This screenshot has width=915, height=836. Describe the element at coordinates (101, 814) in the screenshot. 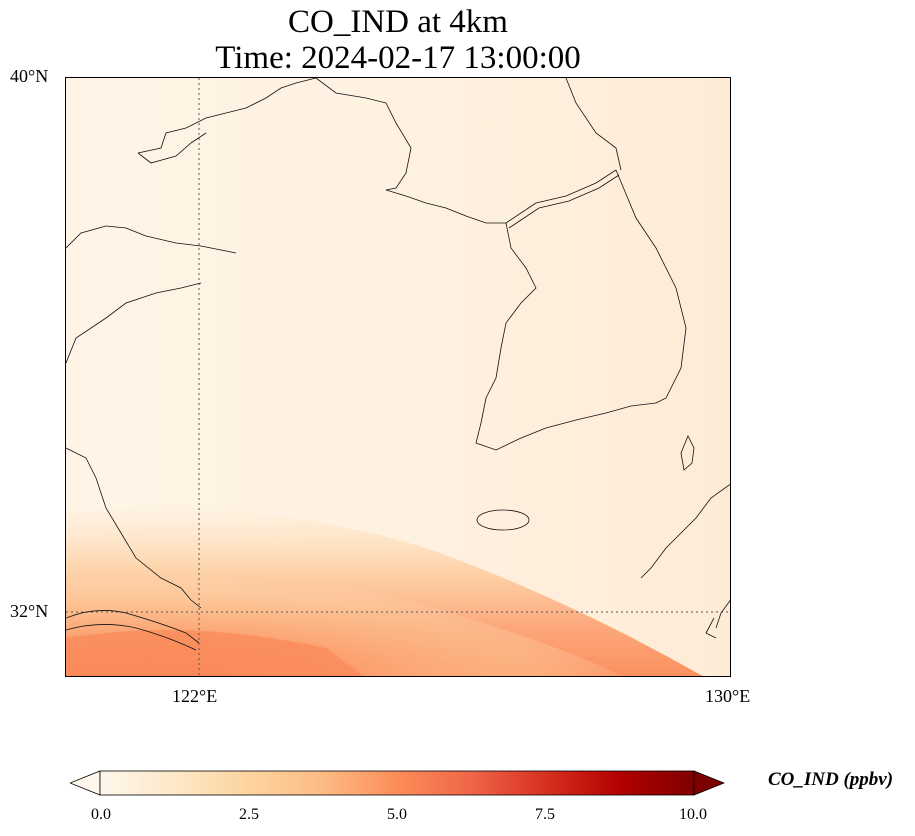

I see `colorbar-tick-0: 0.0` at that location.